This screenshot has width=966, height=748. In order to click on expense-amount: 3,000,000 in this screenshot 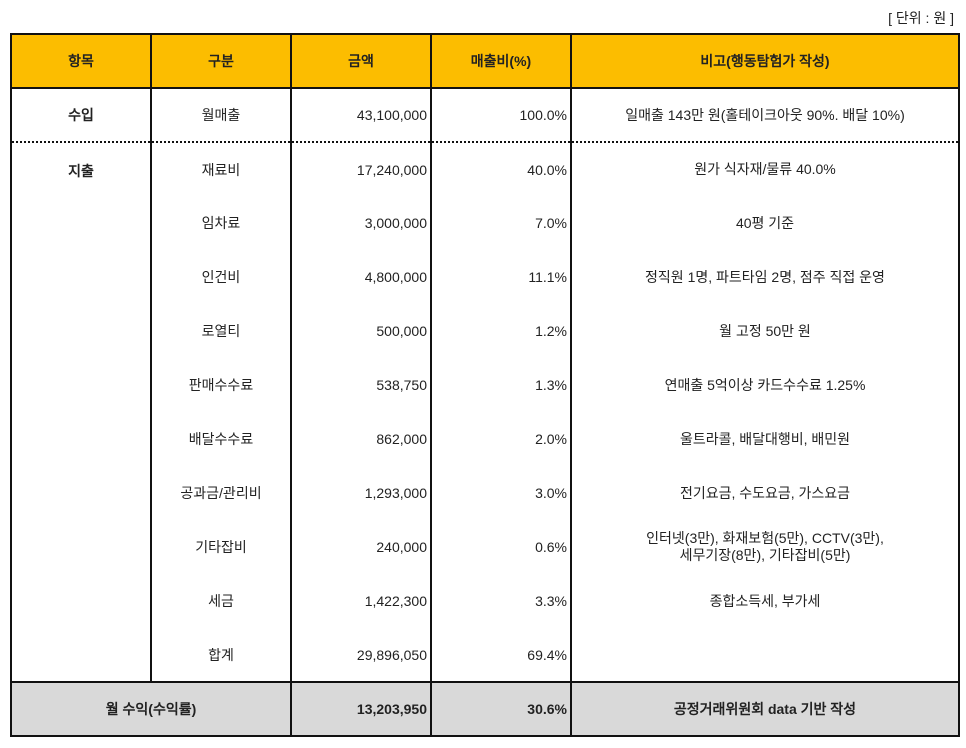, I will do `click(361, 223)`.